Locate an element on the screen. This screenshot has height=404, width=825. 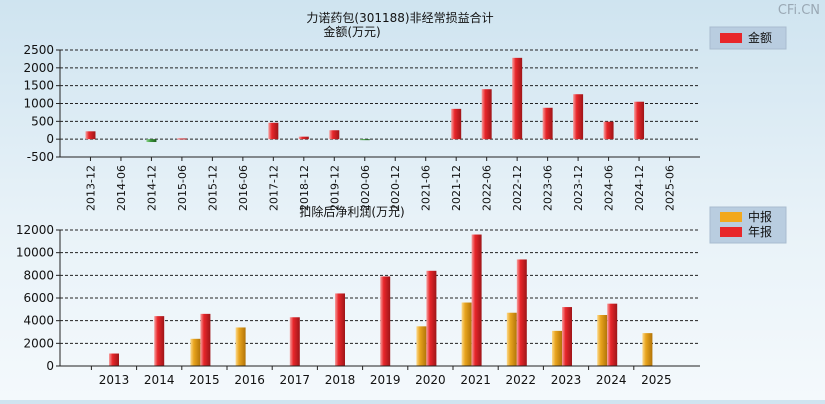
chart-2-legend-swatch-annual is located at coordinates (731, 232).